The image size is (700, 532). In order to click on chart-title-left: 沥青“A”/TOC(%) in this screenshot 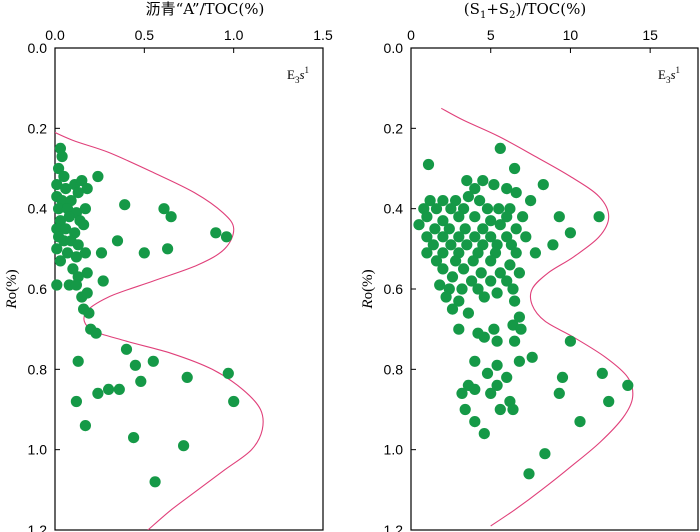, I will do `click(205, 9)`.